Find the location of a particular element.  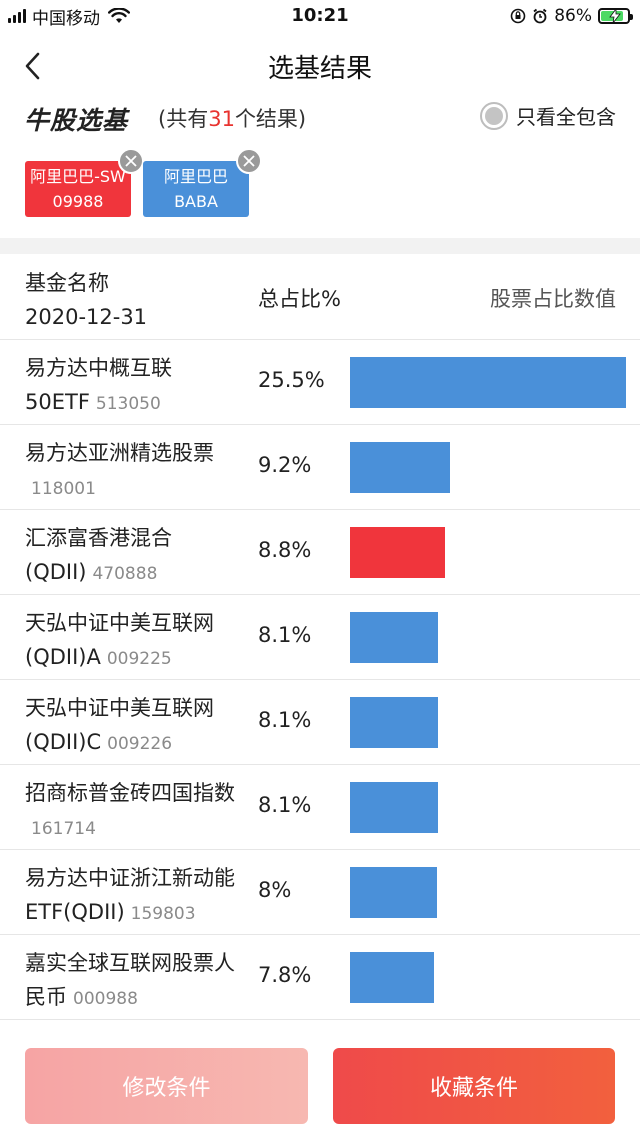

fund-name: 汇添富香港混合(QDII) 470888 is located at coordinates (135, 556).